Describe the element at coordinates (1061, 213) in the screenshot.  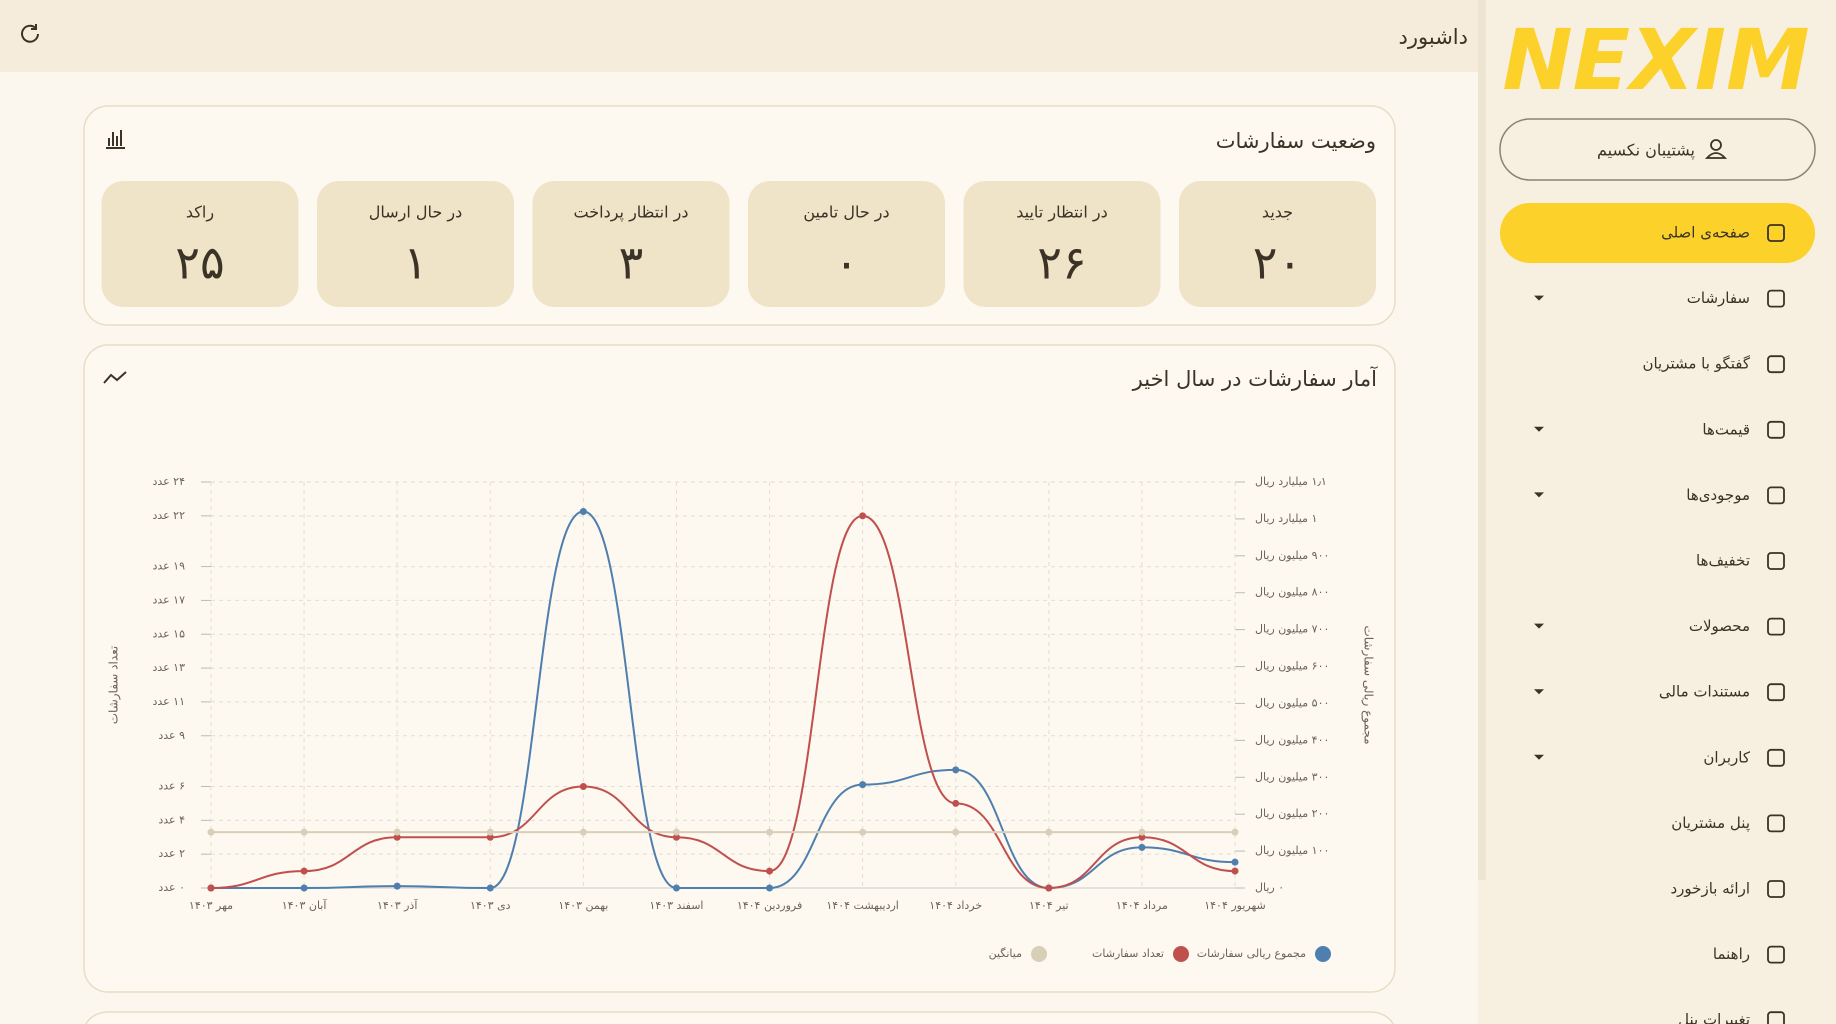
I see `status-label: در انتظار تایید` at that location.